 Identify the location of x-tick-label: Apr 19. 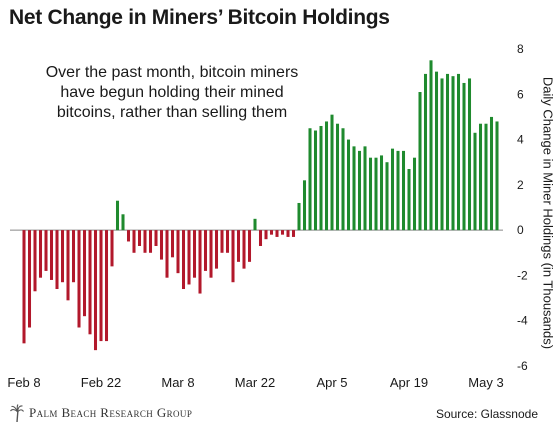
(409, 382).